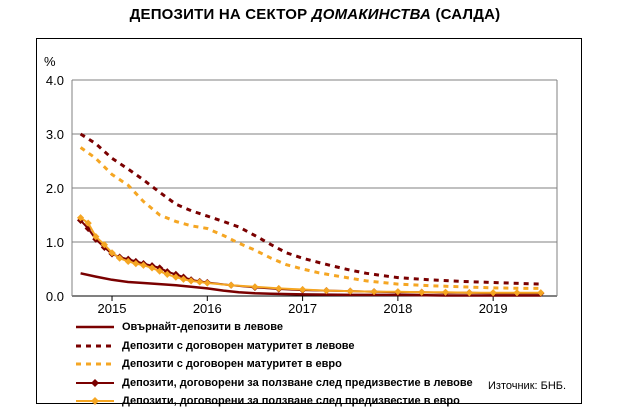  What do you see at coordinates (55, 296) in the screenshot?
I see `y-tick-label: 0.0` at bounding box center [55, 296].